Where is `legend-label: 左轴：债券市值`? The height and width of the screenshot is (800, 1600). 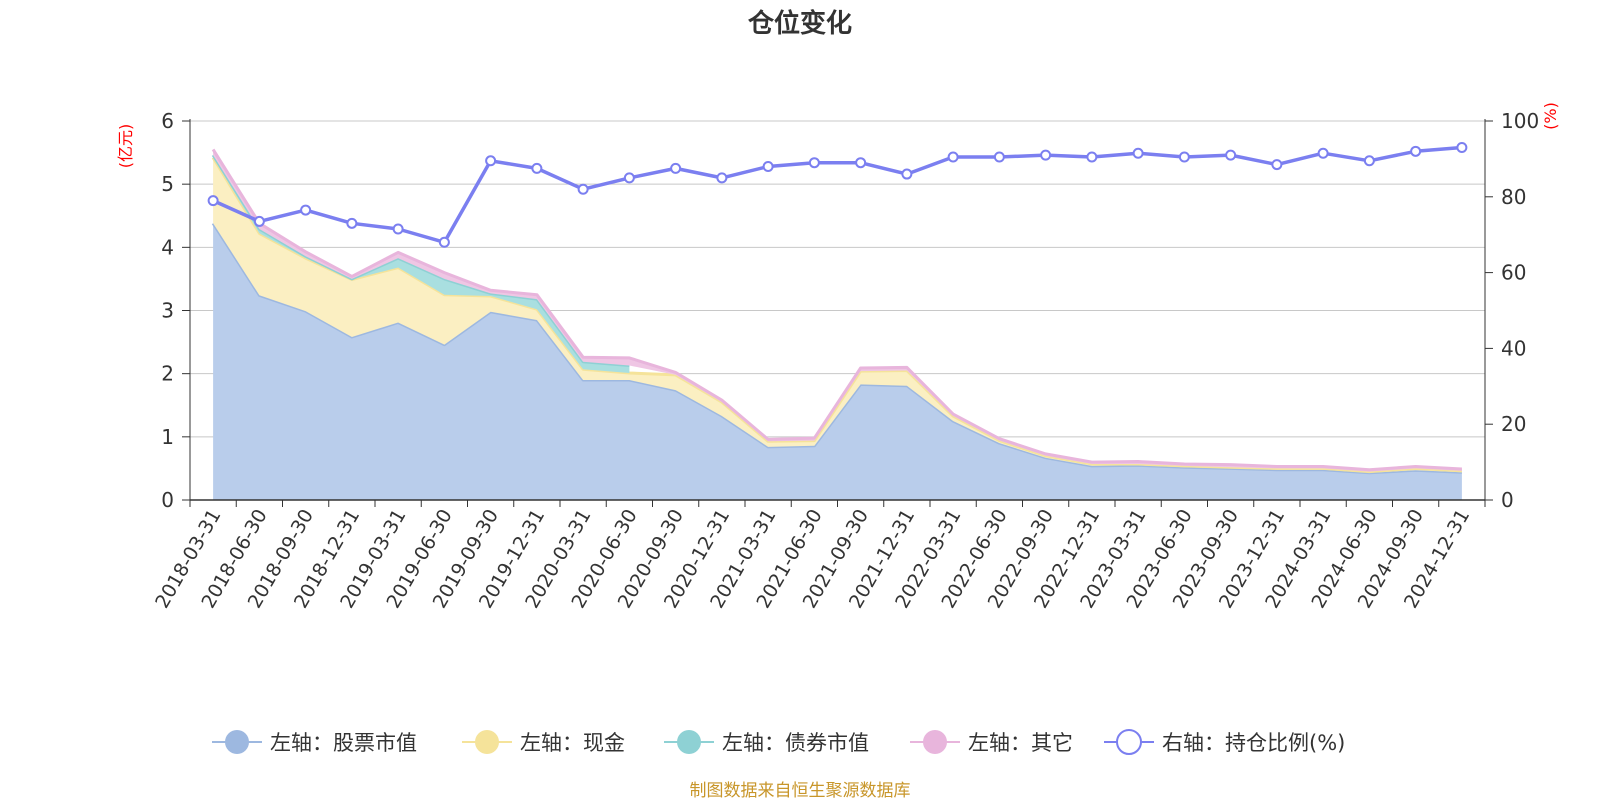
legend-label: 左轴：债券市值 is located at coordinates (795, 743).